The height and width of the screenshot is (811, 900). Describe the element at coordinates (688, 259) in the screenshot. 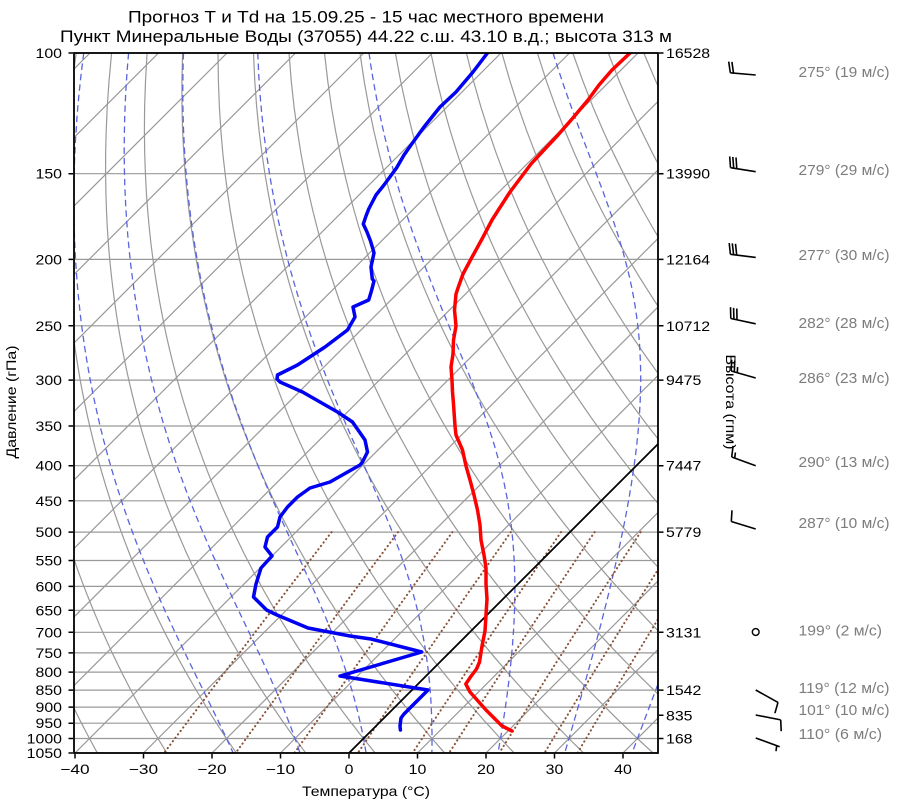

I see `svg-text: 12164` at that location.